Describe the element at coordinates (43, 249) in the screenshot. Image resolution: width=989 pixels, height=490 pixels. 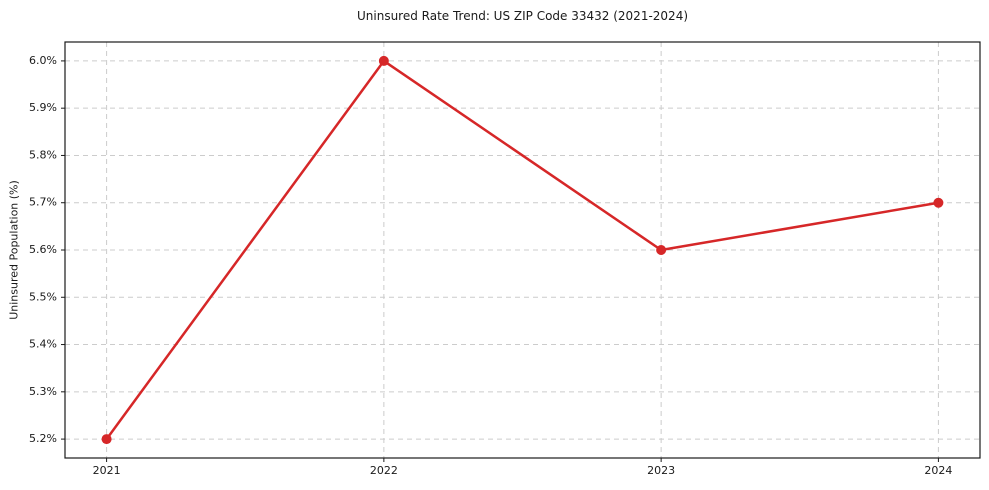
I see `y-tick-label: 5.6%` at that location.